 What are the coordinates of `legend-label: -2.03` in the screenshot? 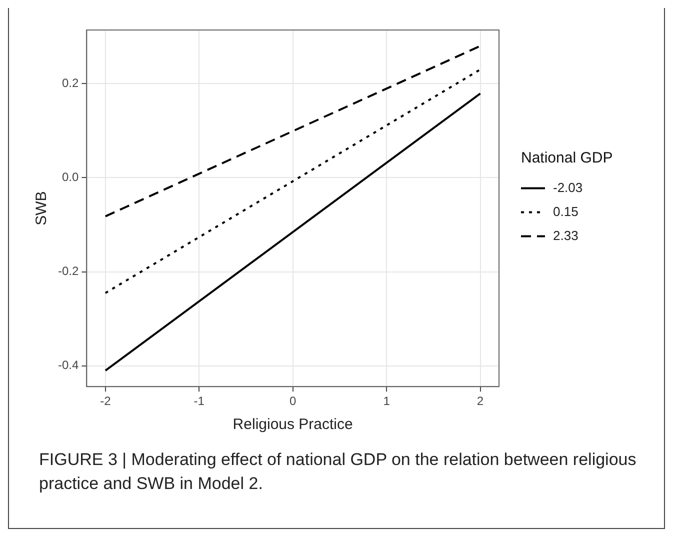 It's located at (568, 187).